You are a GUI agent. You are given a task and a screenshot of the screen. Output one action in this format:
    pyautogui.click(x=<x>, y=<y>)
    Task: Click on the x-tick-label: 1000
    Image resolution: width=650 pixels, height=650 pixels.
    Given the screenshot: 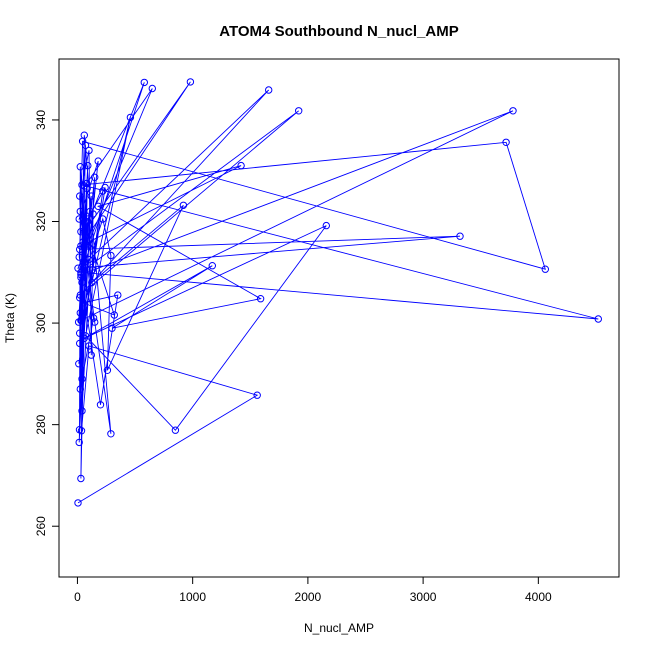 What is the action you would take?
    pyautogui.click(x=192, y=597)
    